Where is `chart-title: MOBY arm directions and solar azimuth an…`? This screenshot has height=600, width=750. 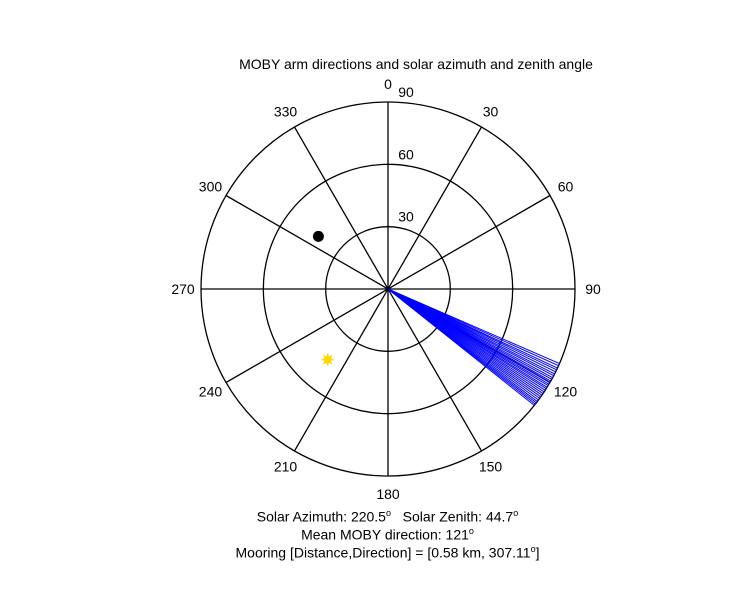 chart-title: MOBY arm directions and solar azimuth an… is located at coordinates (416, 64).